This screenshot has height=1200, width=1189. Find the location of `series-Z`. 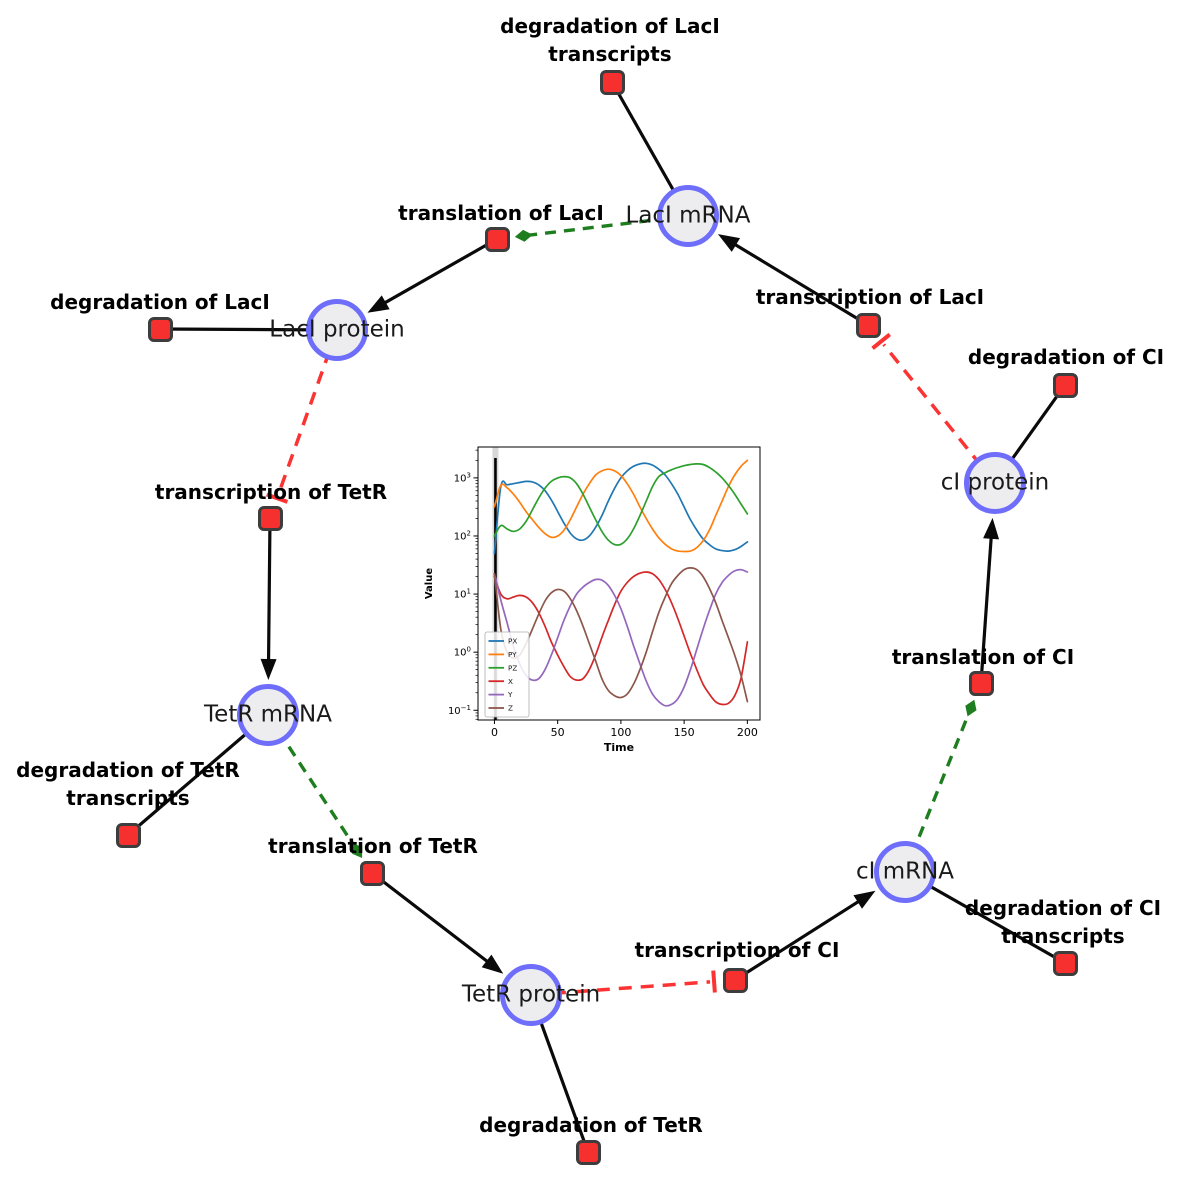

series-Z is located at coordinates (621, 635).